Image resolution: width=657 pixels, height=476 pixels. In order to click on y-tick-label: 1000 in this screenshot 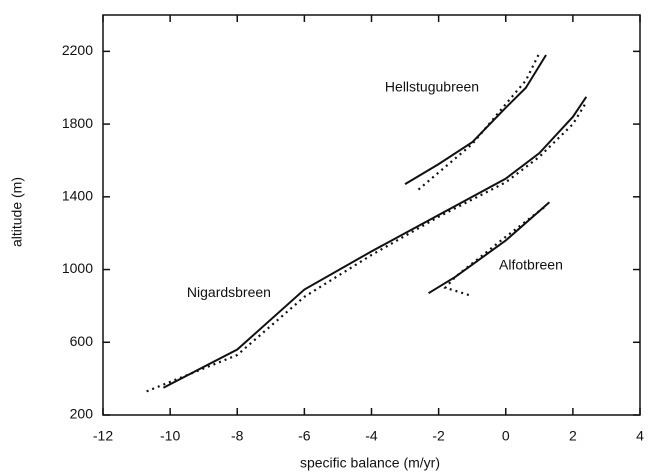, I will do `click(77, 268)`.